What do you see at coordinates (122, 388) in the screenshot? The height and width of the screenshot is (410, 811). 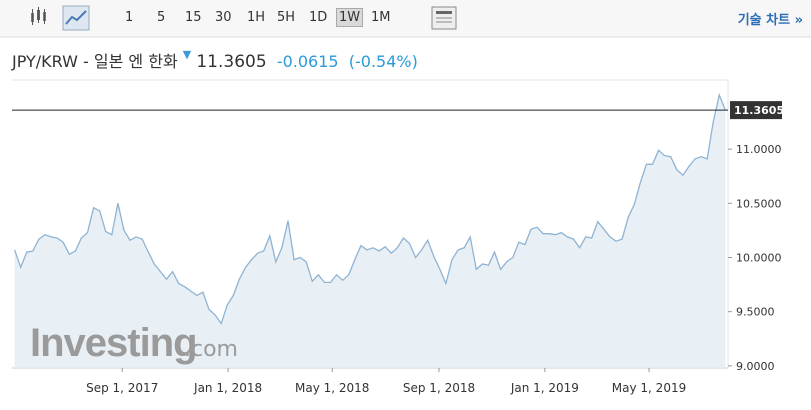 I see `x-tick-label: Sep 1, 2017` at bounding box center [122, 388].